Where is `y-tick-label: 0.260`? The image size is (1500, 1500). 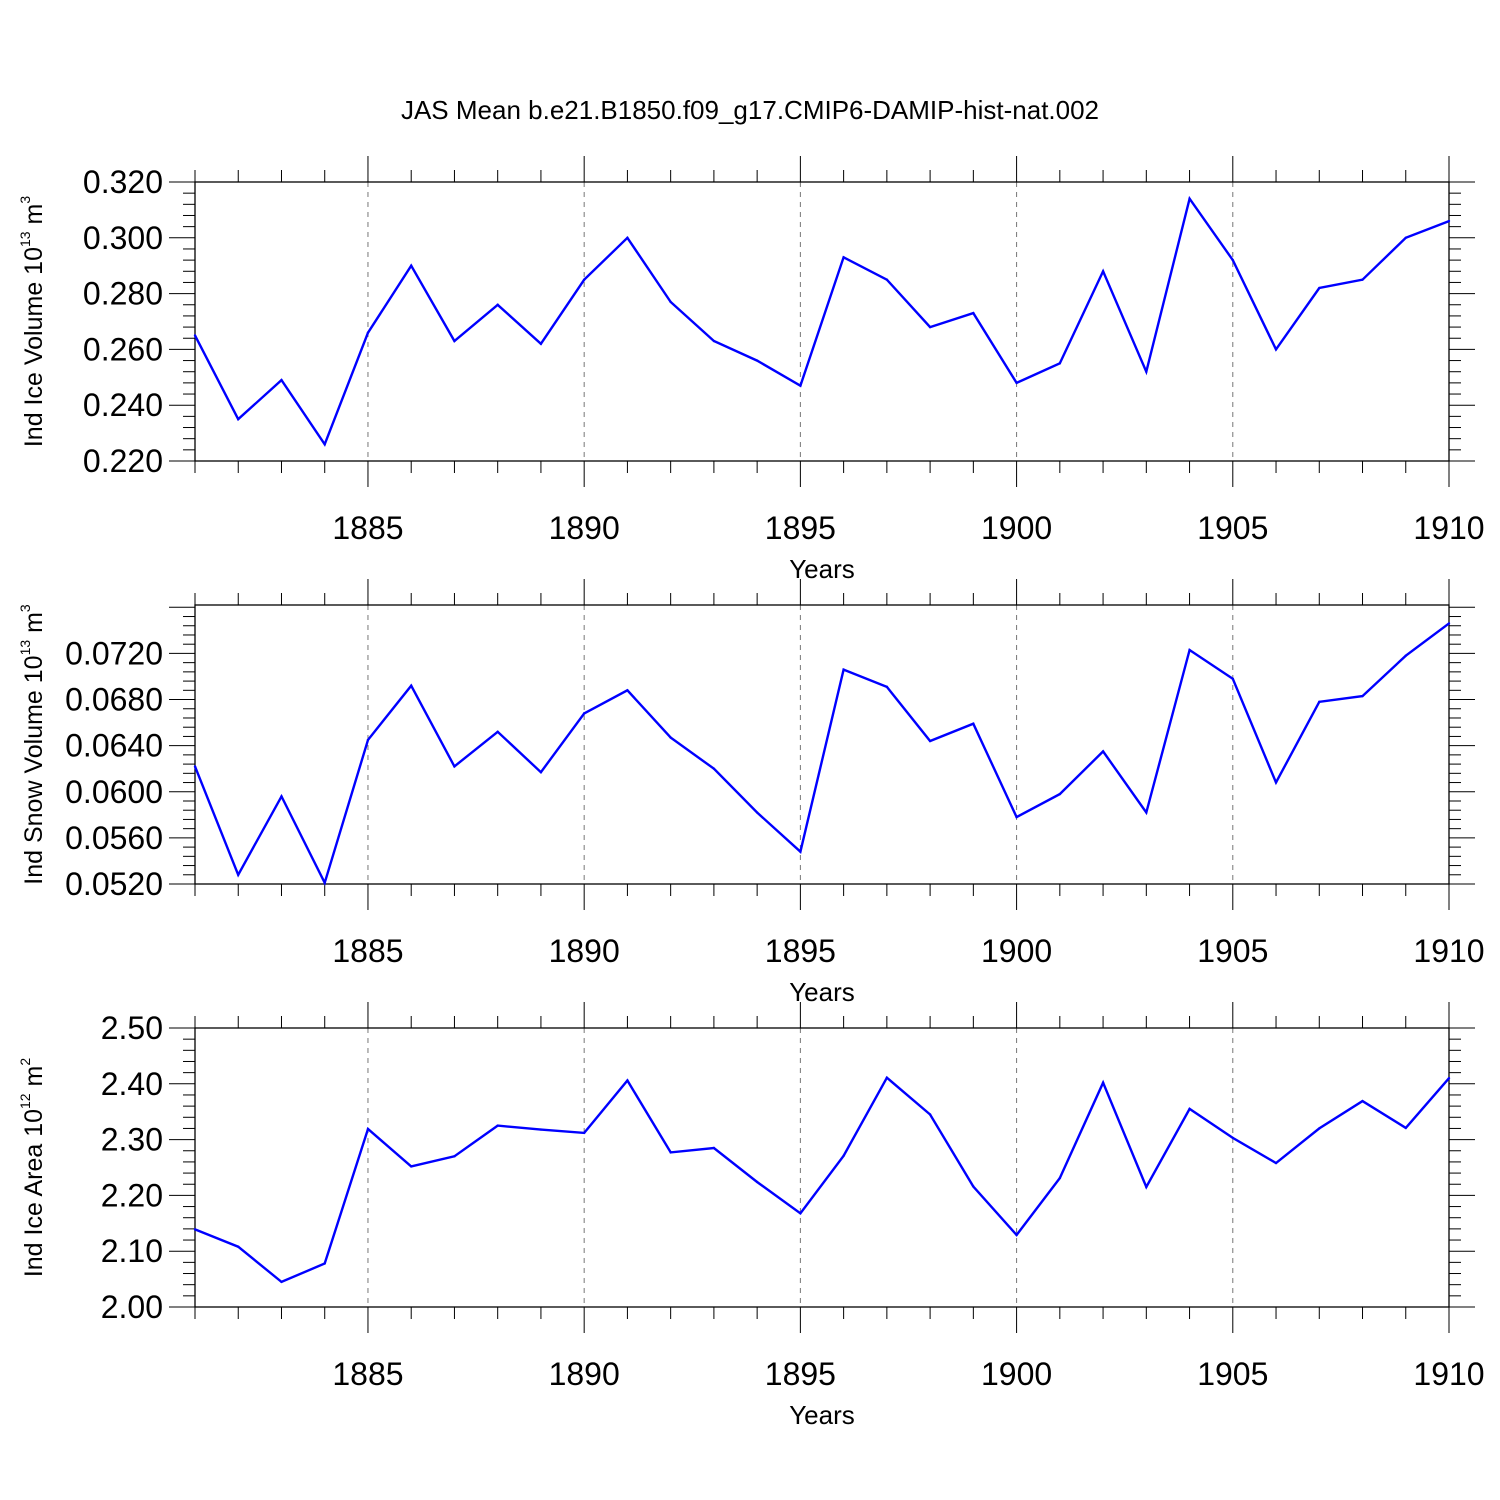
y-tick-label: 0.260 is located at coordinates (123, 349).